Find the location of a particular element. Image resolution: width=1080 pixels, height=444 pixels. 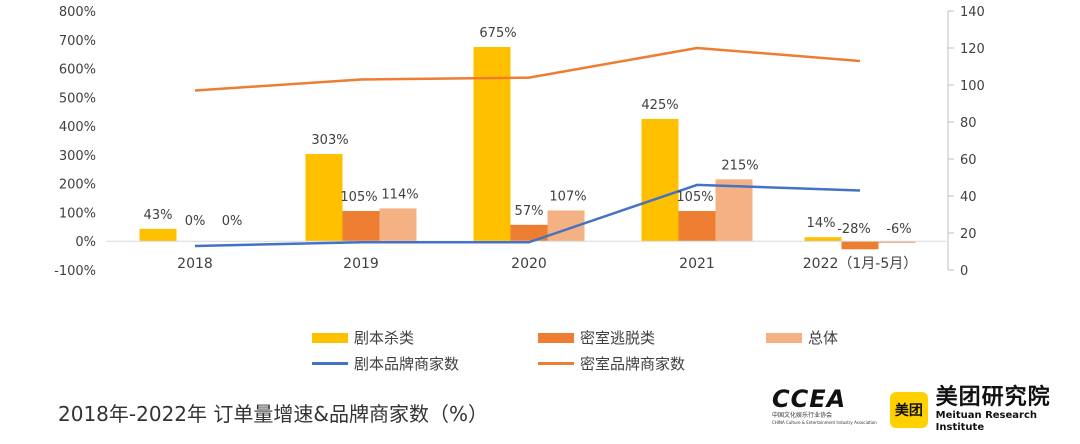

legend-label-2: 总体 is located at coordinates (823, 338).